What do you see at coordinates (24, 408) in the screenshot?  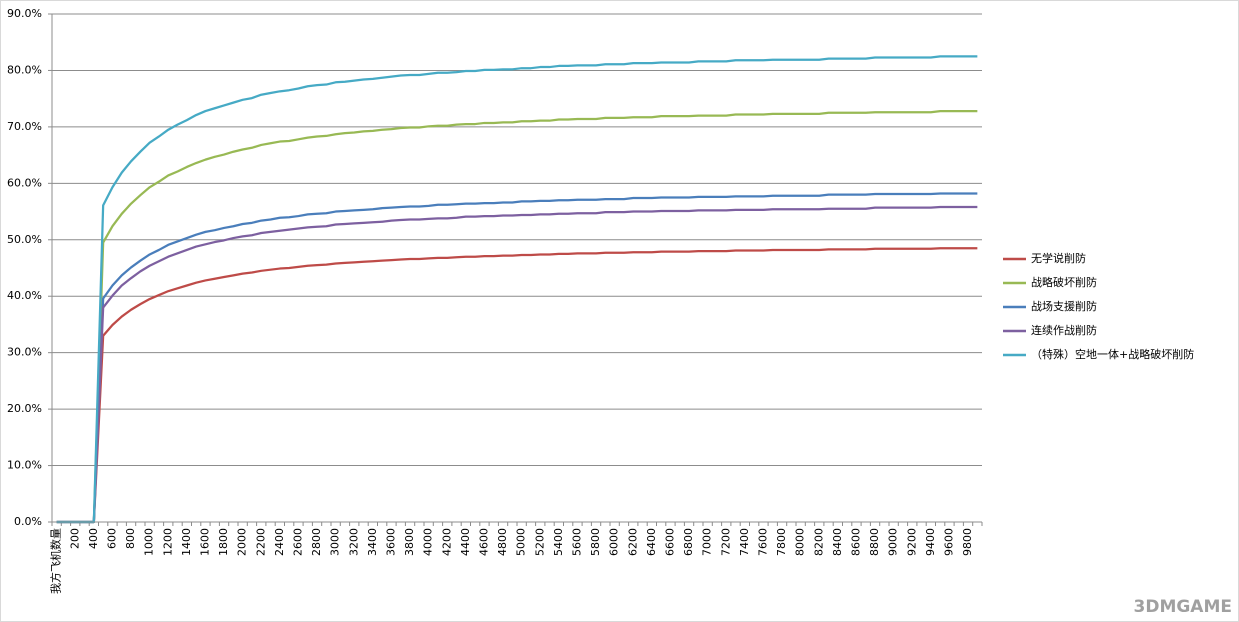 I see `y-tick-label: 20.0%` at bounding box center [24, 408].